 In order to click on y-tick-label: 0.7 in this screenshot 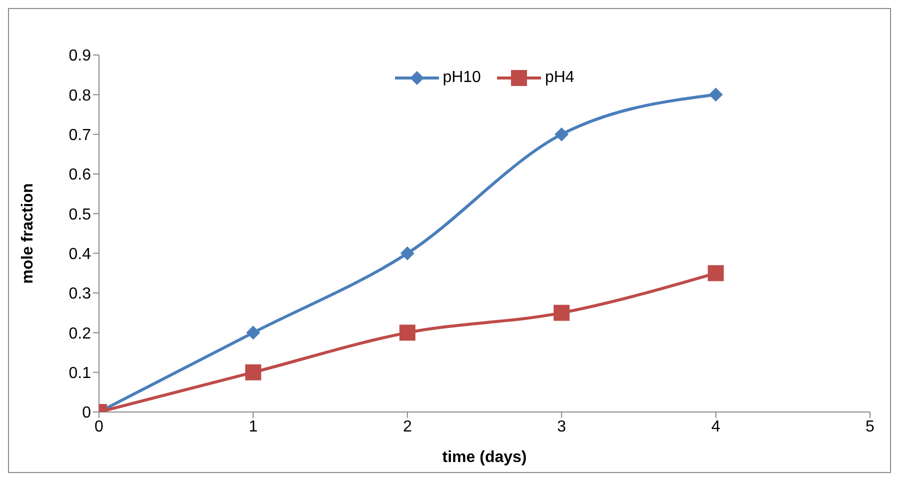, I will do `click(80, 135)`.